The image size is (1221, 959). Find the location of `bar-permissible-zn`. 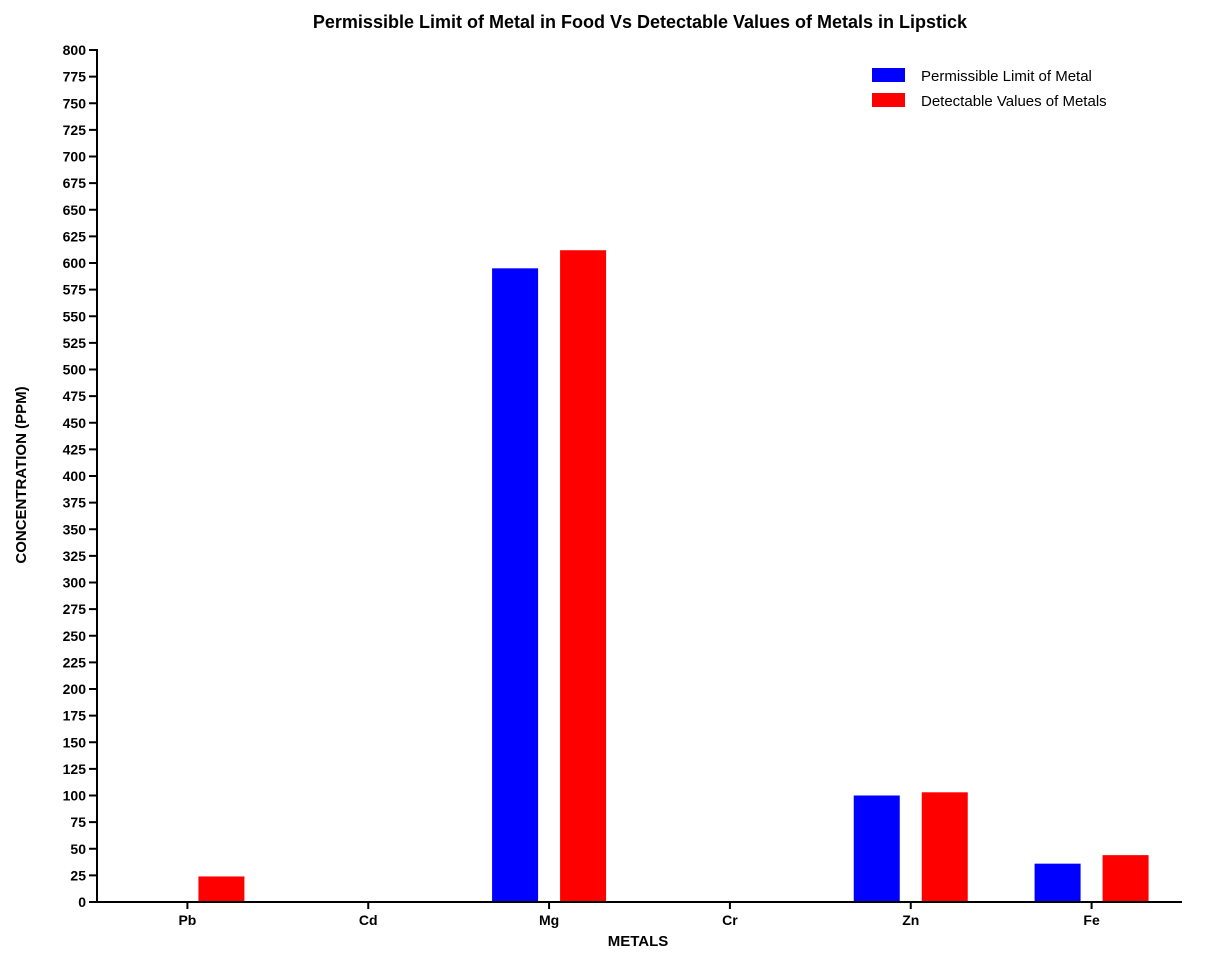

bar-permissible-zn is located at coordinates (876, 848).